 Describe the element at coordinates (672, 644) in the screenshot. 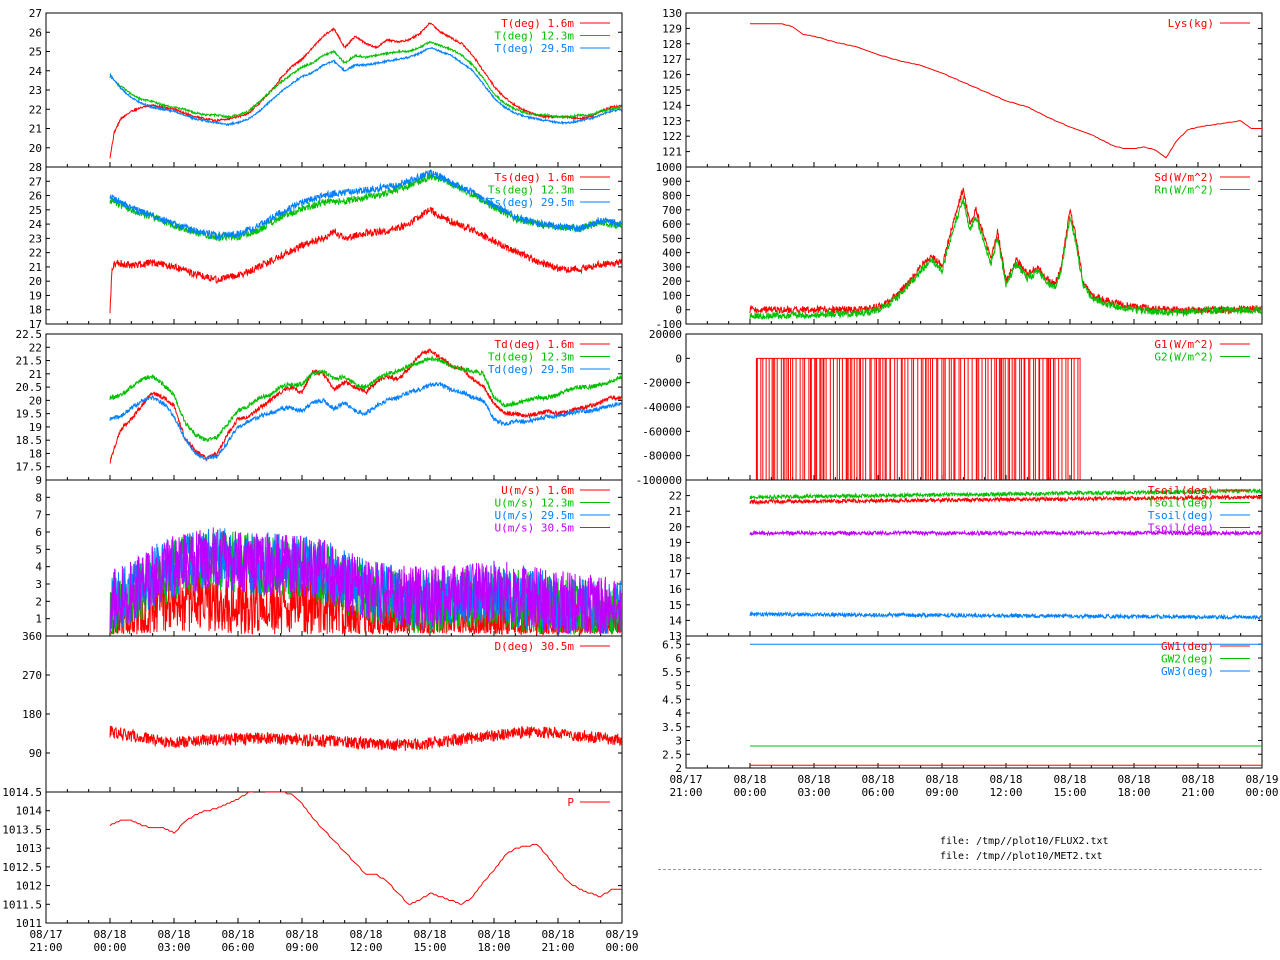

I see `y-tick-label: 6.5` at that location.